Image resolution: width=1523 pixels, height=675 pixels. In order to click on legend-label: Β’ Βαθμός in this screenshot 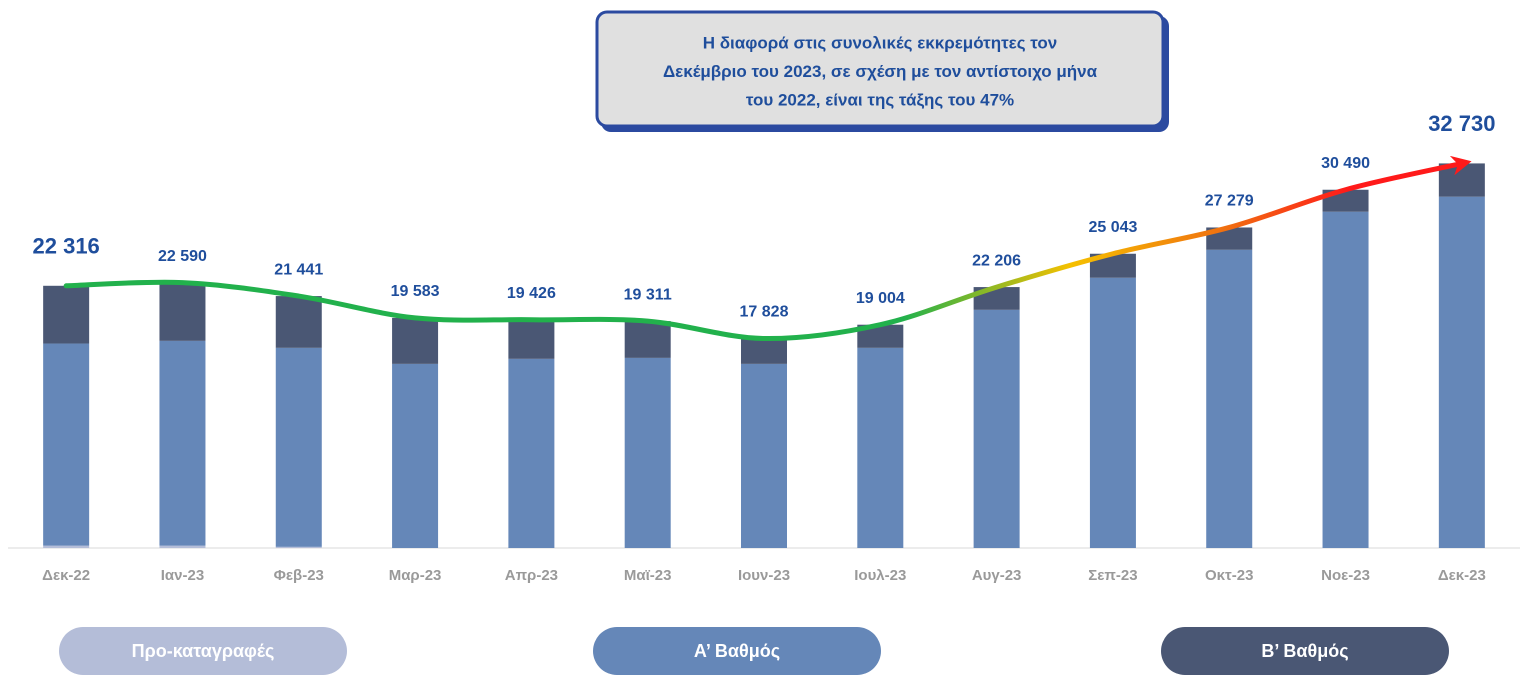, I will do `click(1304, 651)`.